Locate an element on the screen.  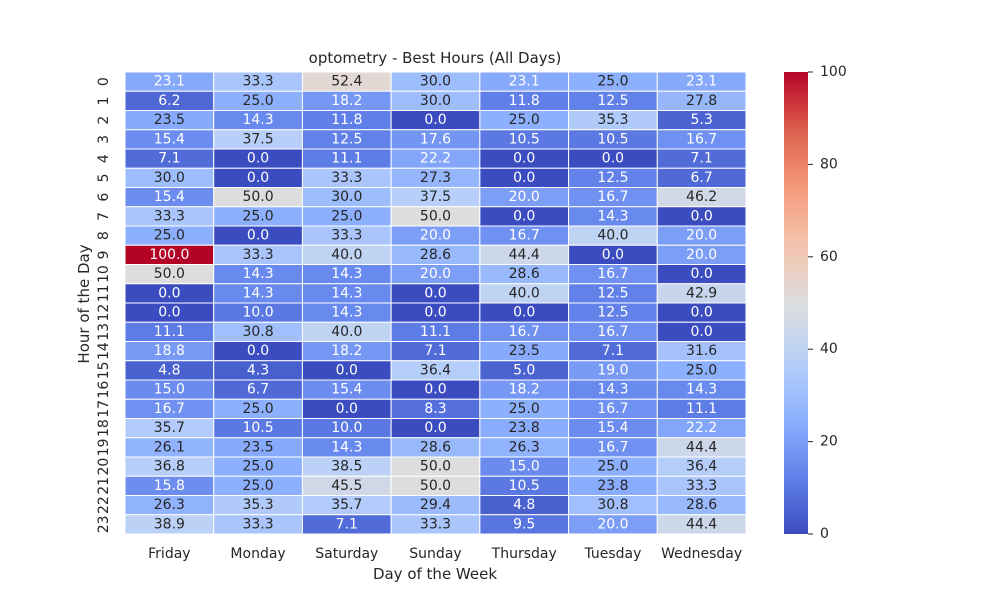
cell-value-label: 26.1 is located at coordinates (169, 447).